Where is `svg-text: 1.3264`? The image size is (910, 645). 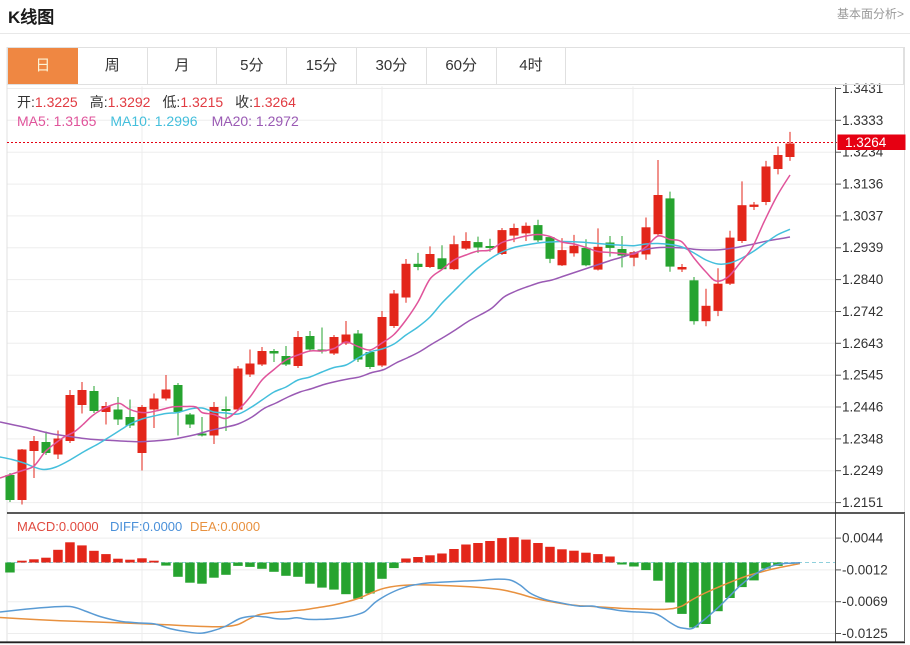 svg-text: 1.3264 is located at coordinates (866, 142).